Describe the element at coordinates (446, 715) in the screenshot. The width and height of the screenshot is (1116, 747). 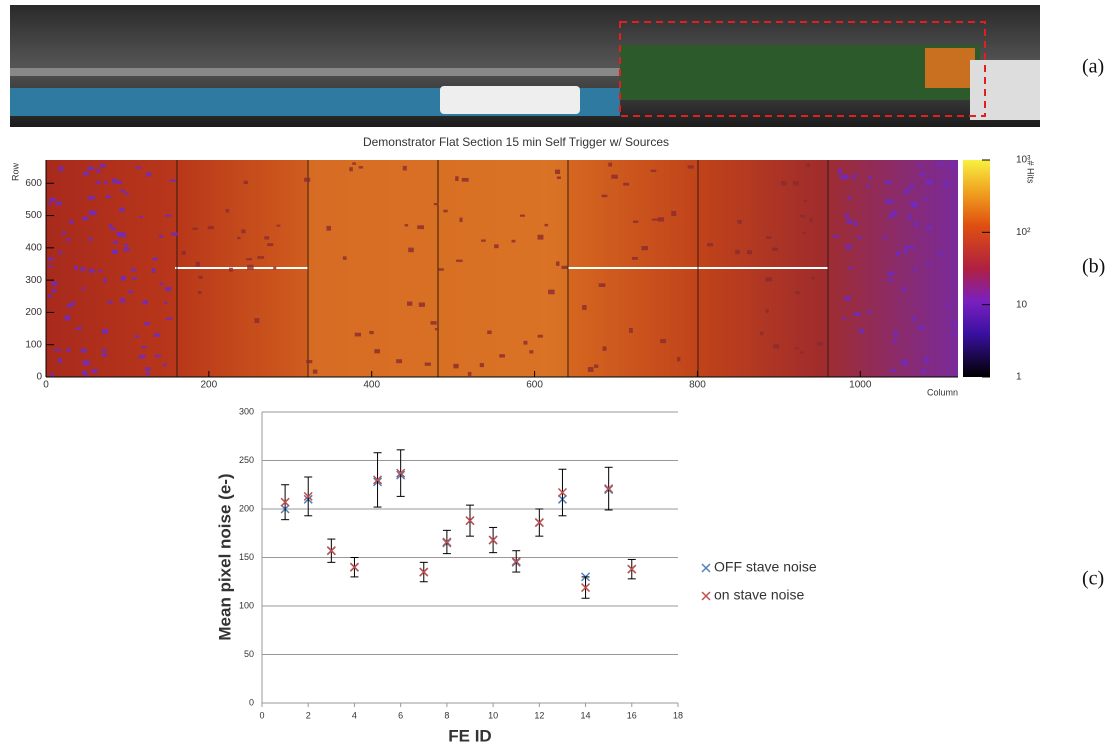
I see `x-tick-label: 8` at that location.